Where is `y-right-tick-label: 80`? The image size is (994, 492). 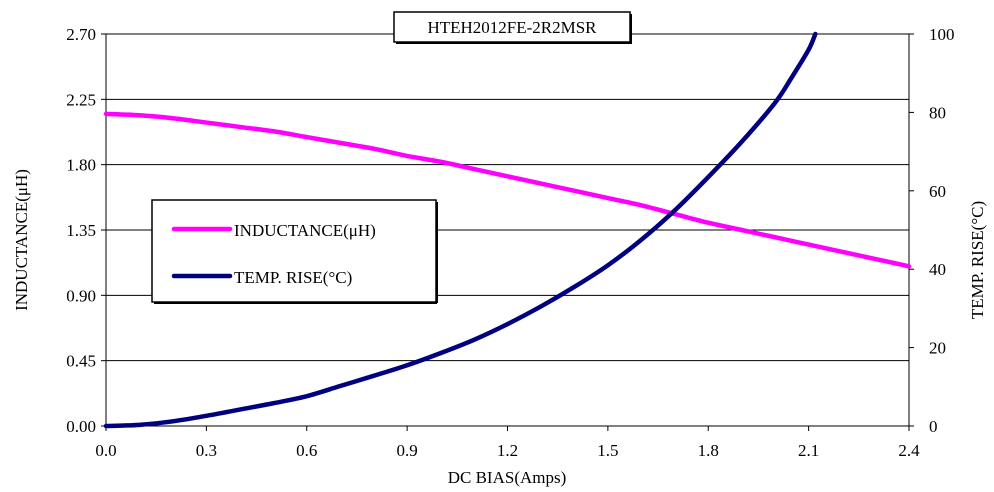 y-right-tick-label: 80 is located at coordinates (937, 112).